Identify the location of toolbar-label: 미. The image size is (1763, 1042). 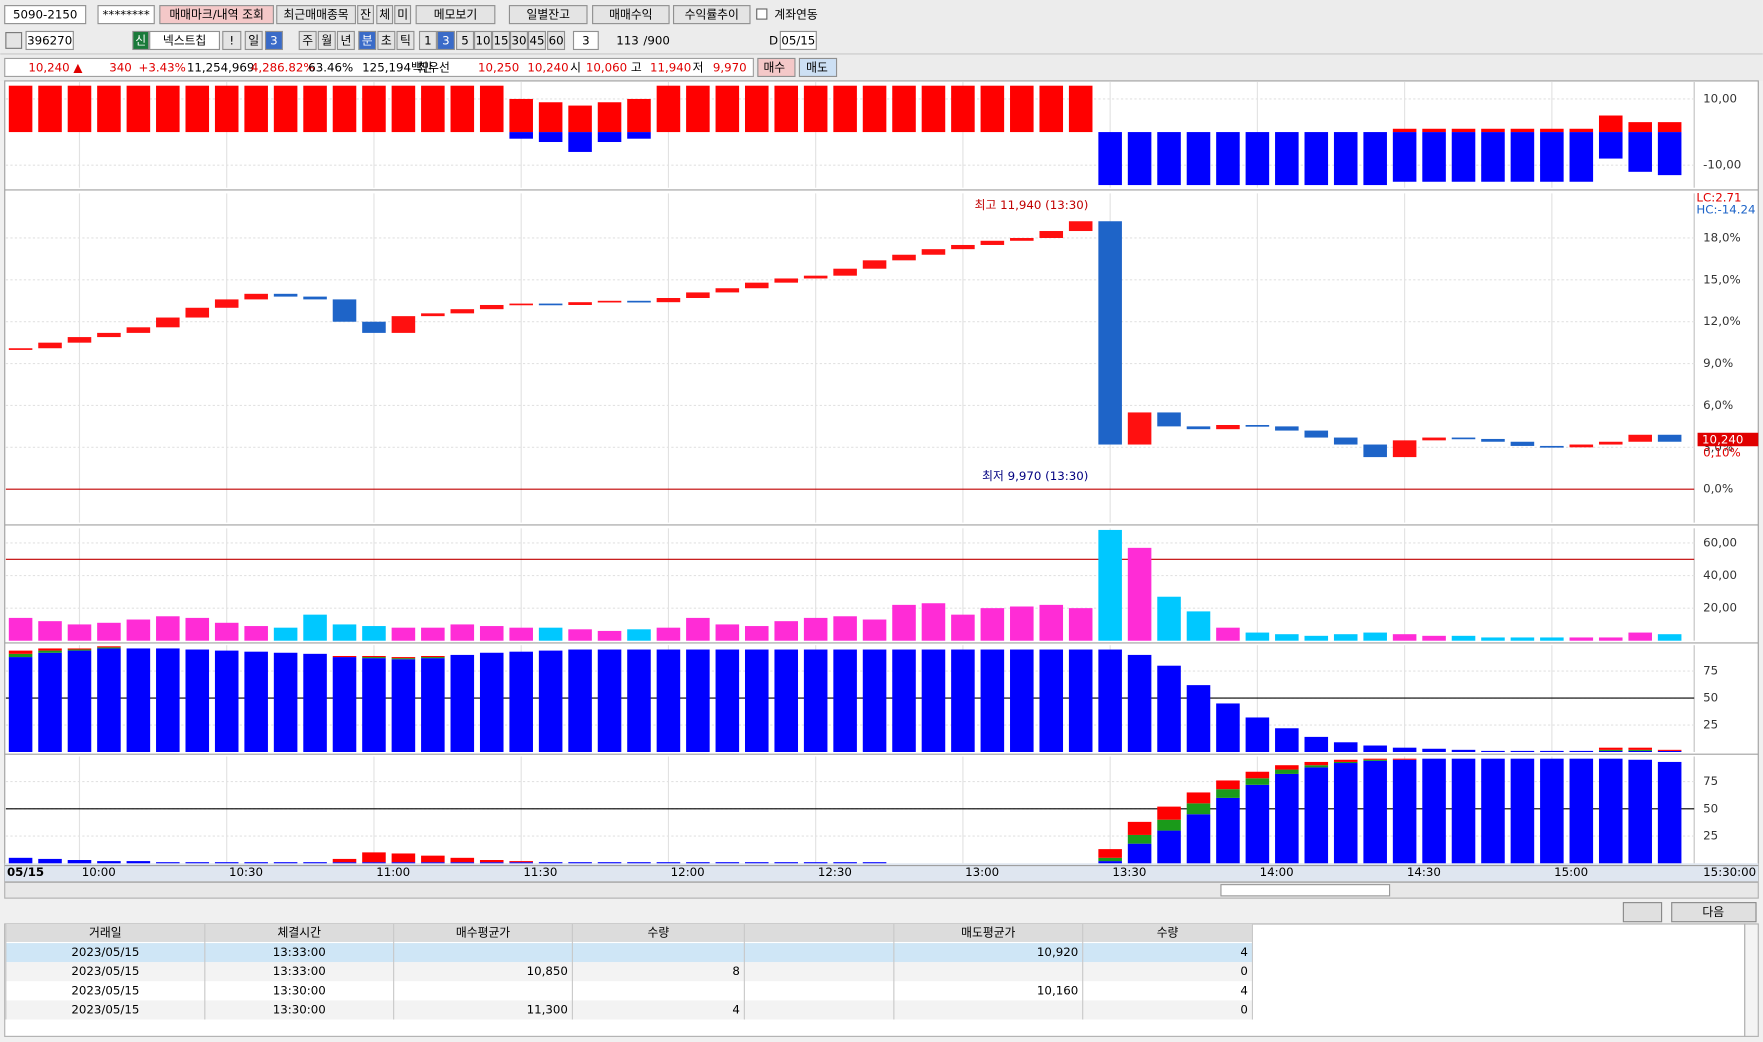
(402, 15).